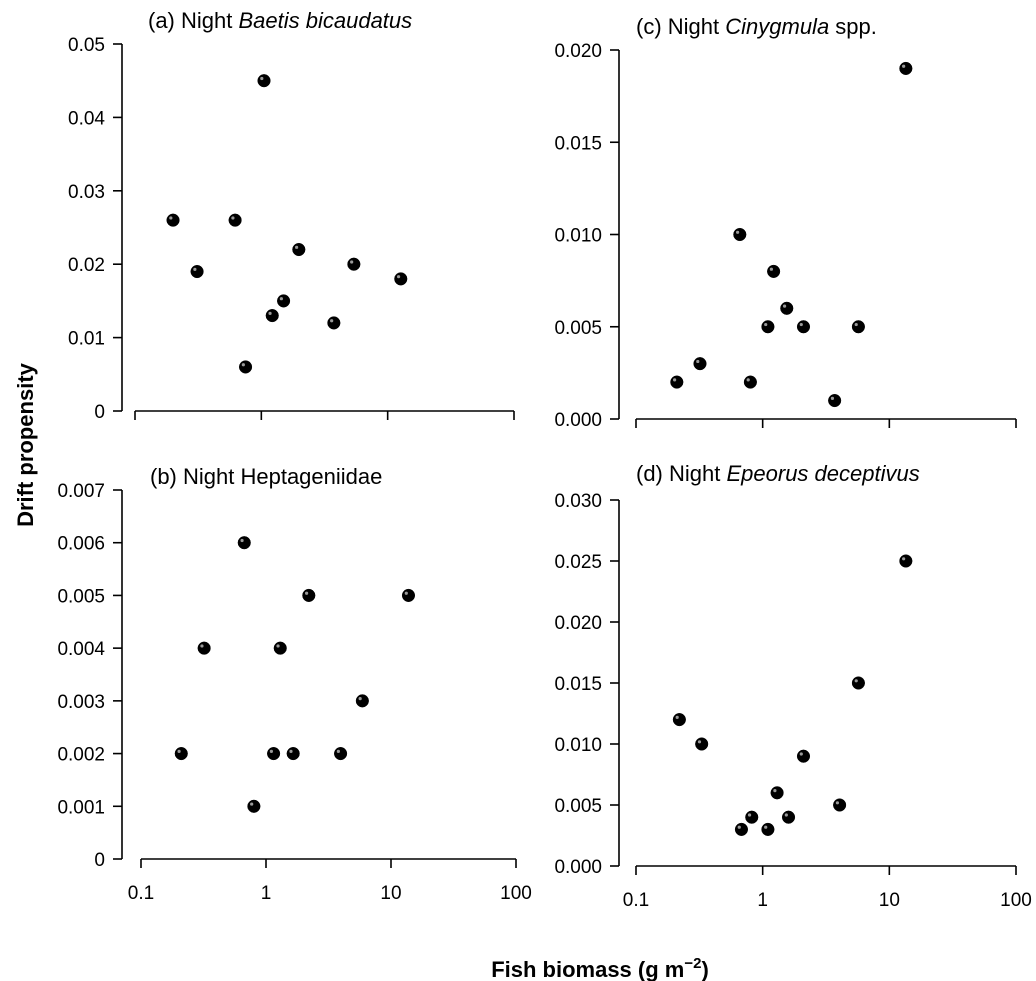  Describe the element at coordinates (25, 444) in the screenshot. I see `y-axis-title: Drift propensity` at that location.